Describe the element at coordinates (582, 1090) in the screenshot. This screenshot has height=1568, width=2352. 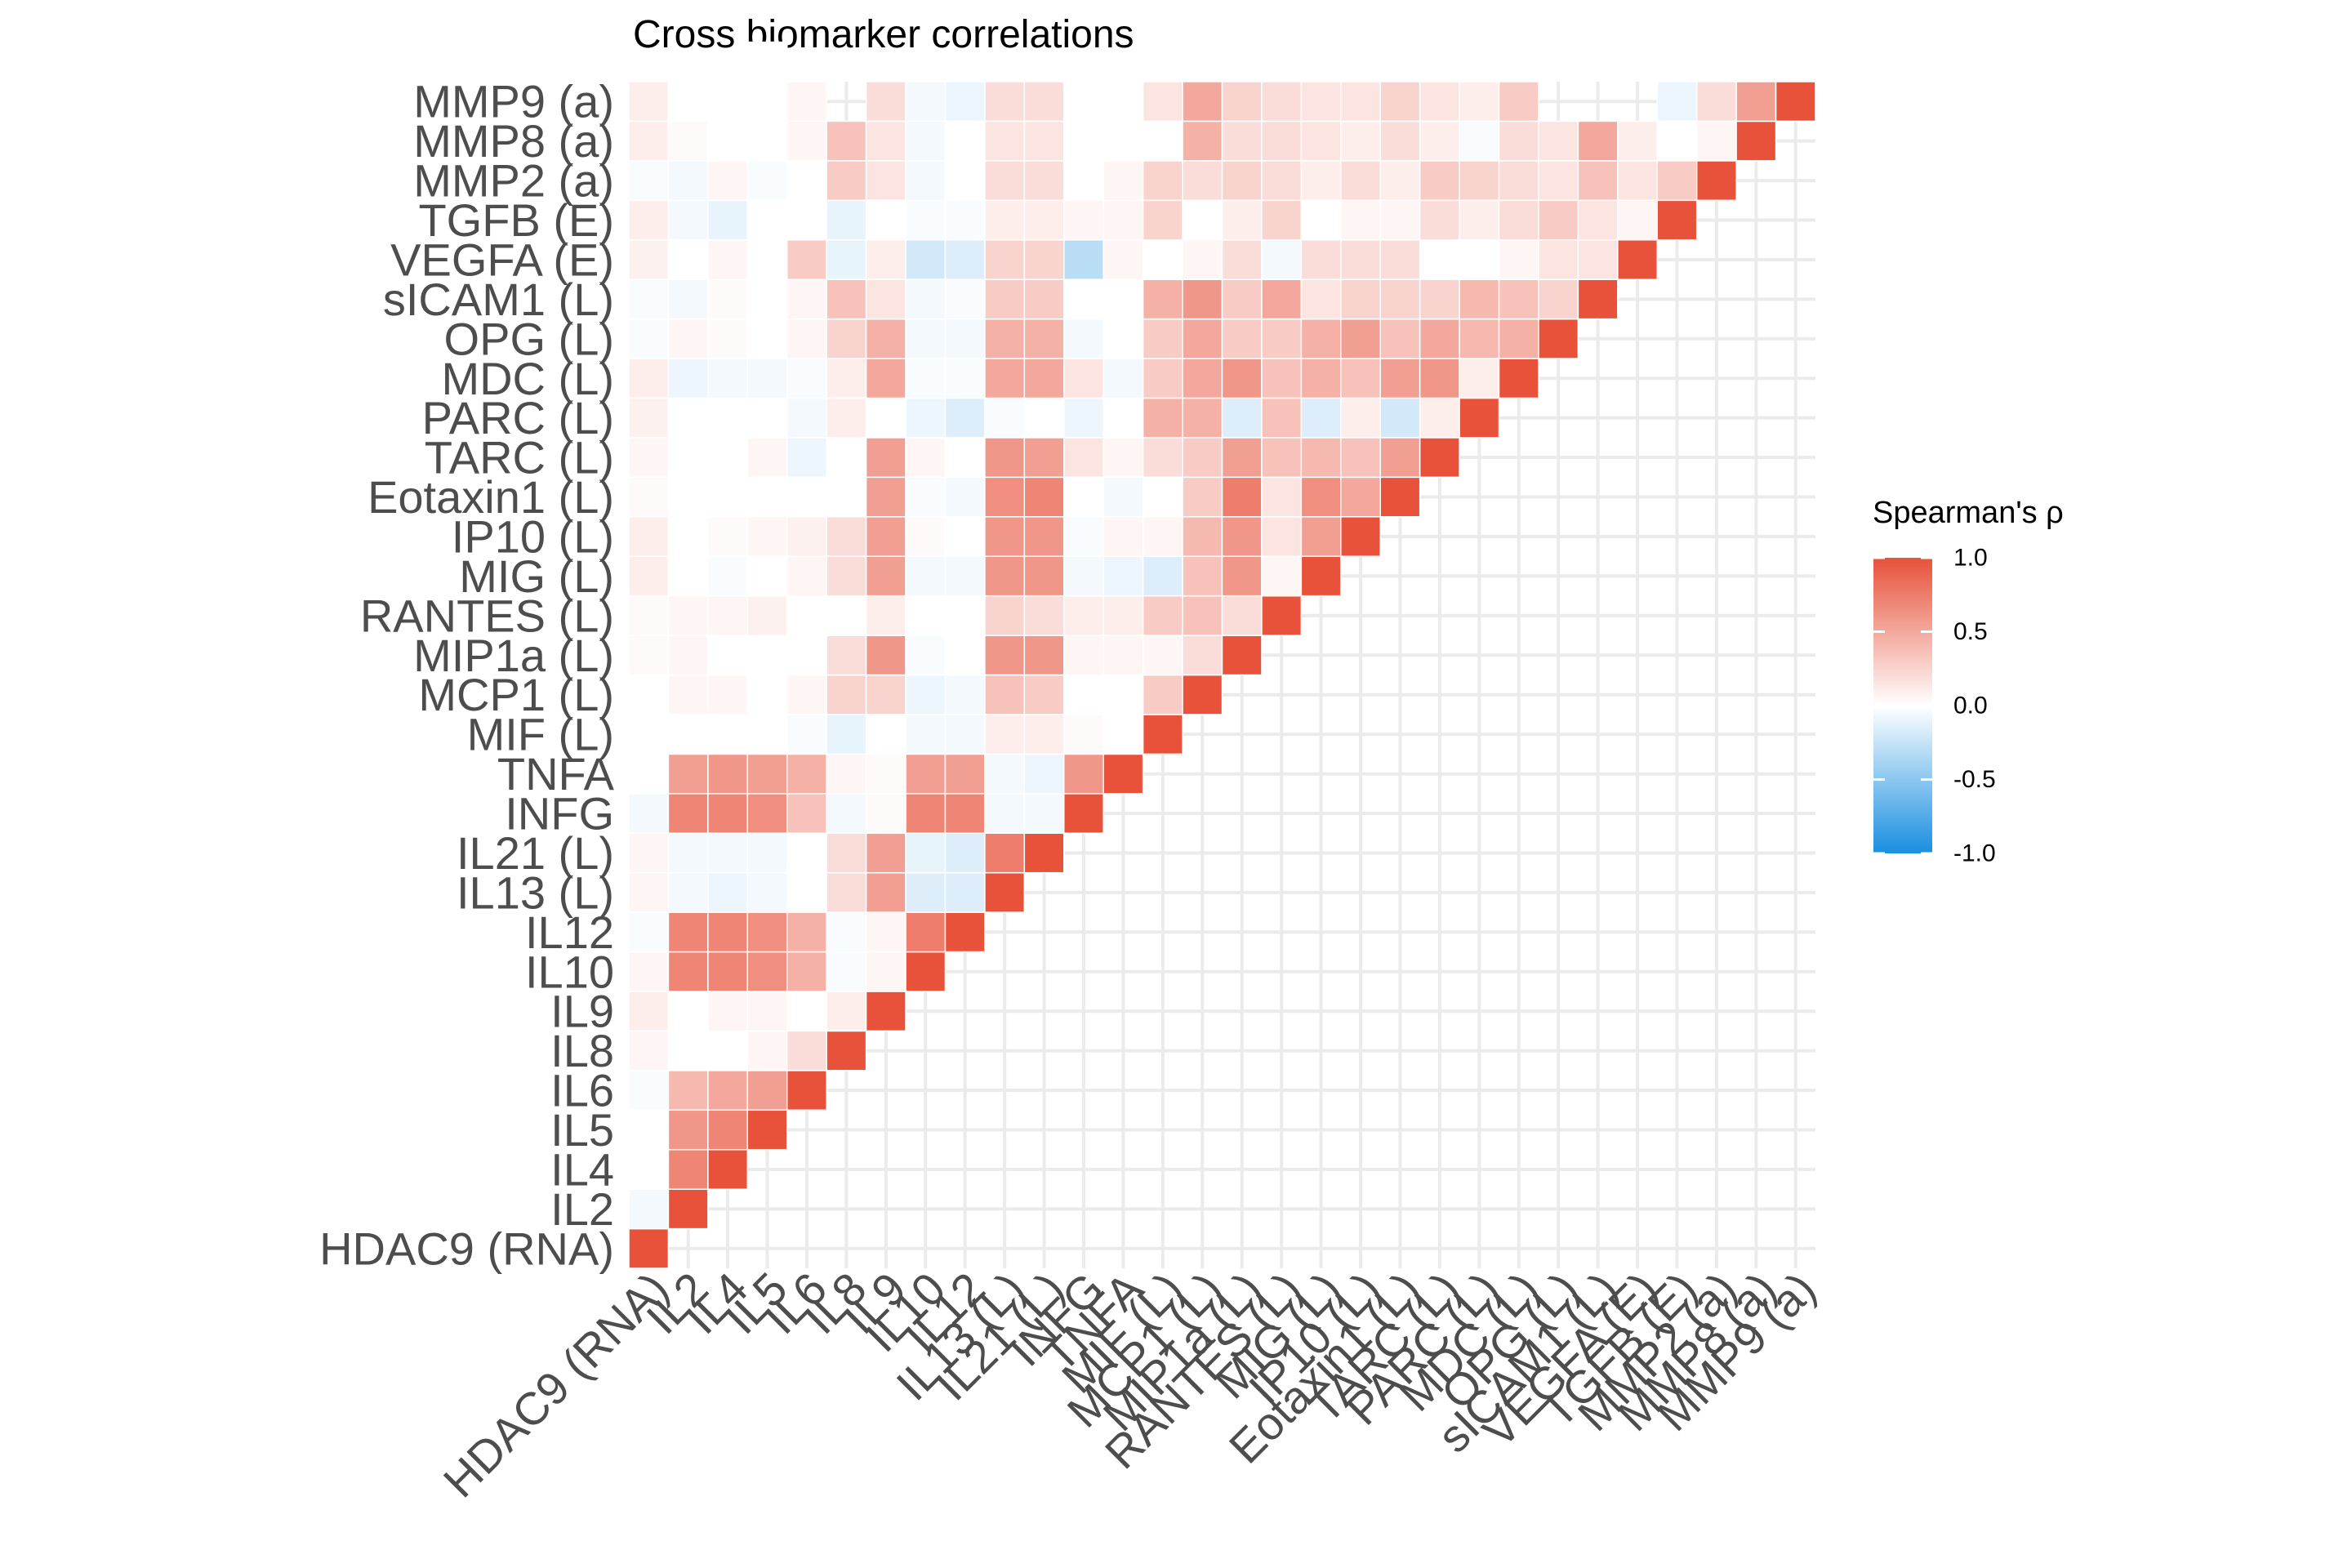
I see `y-tick-label: IL6` at that location.